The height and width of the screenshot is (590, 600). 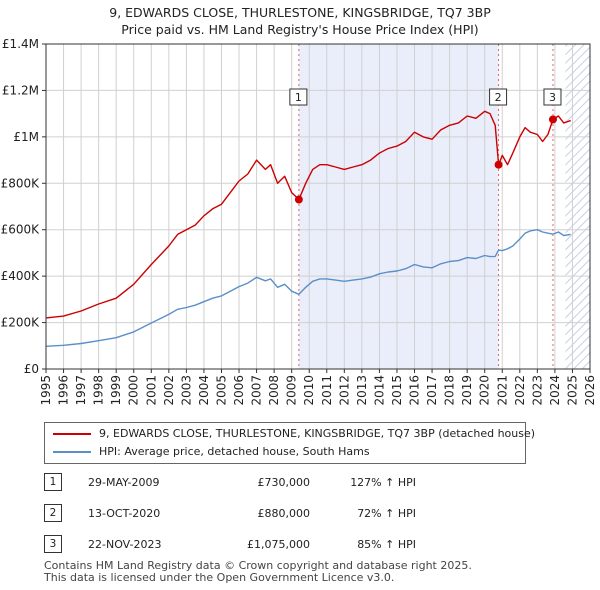 What do you see at coordinates (21, 230) in the screenshot?
I see `y-tick-label: £600K` at bounding box center [21, 230].